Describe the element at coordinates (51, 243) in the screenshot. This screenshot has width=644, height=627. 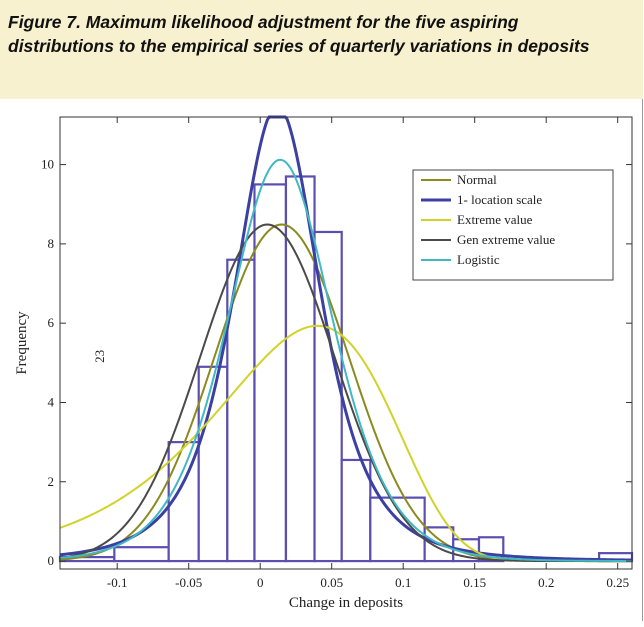
I see `y-tick-label: 8` at that location.